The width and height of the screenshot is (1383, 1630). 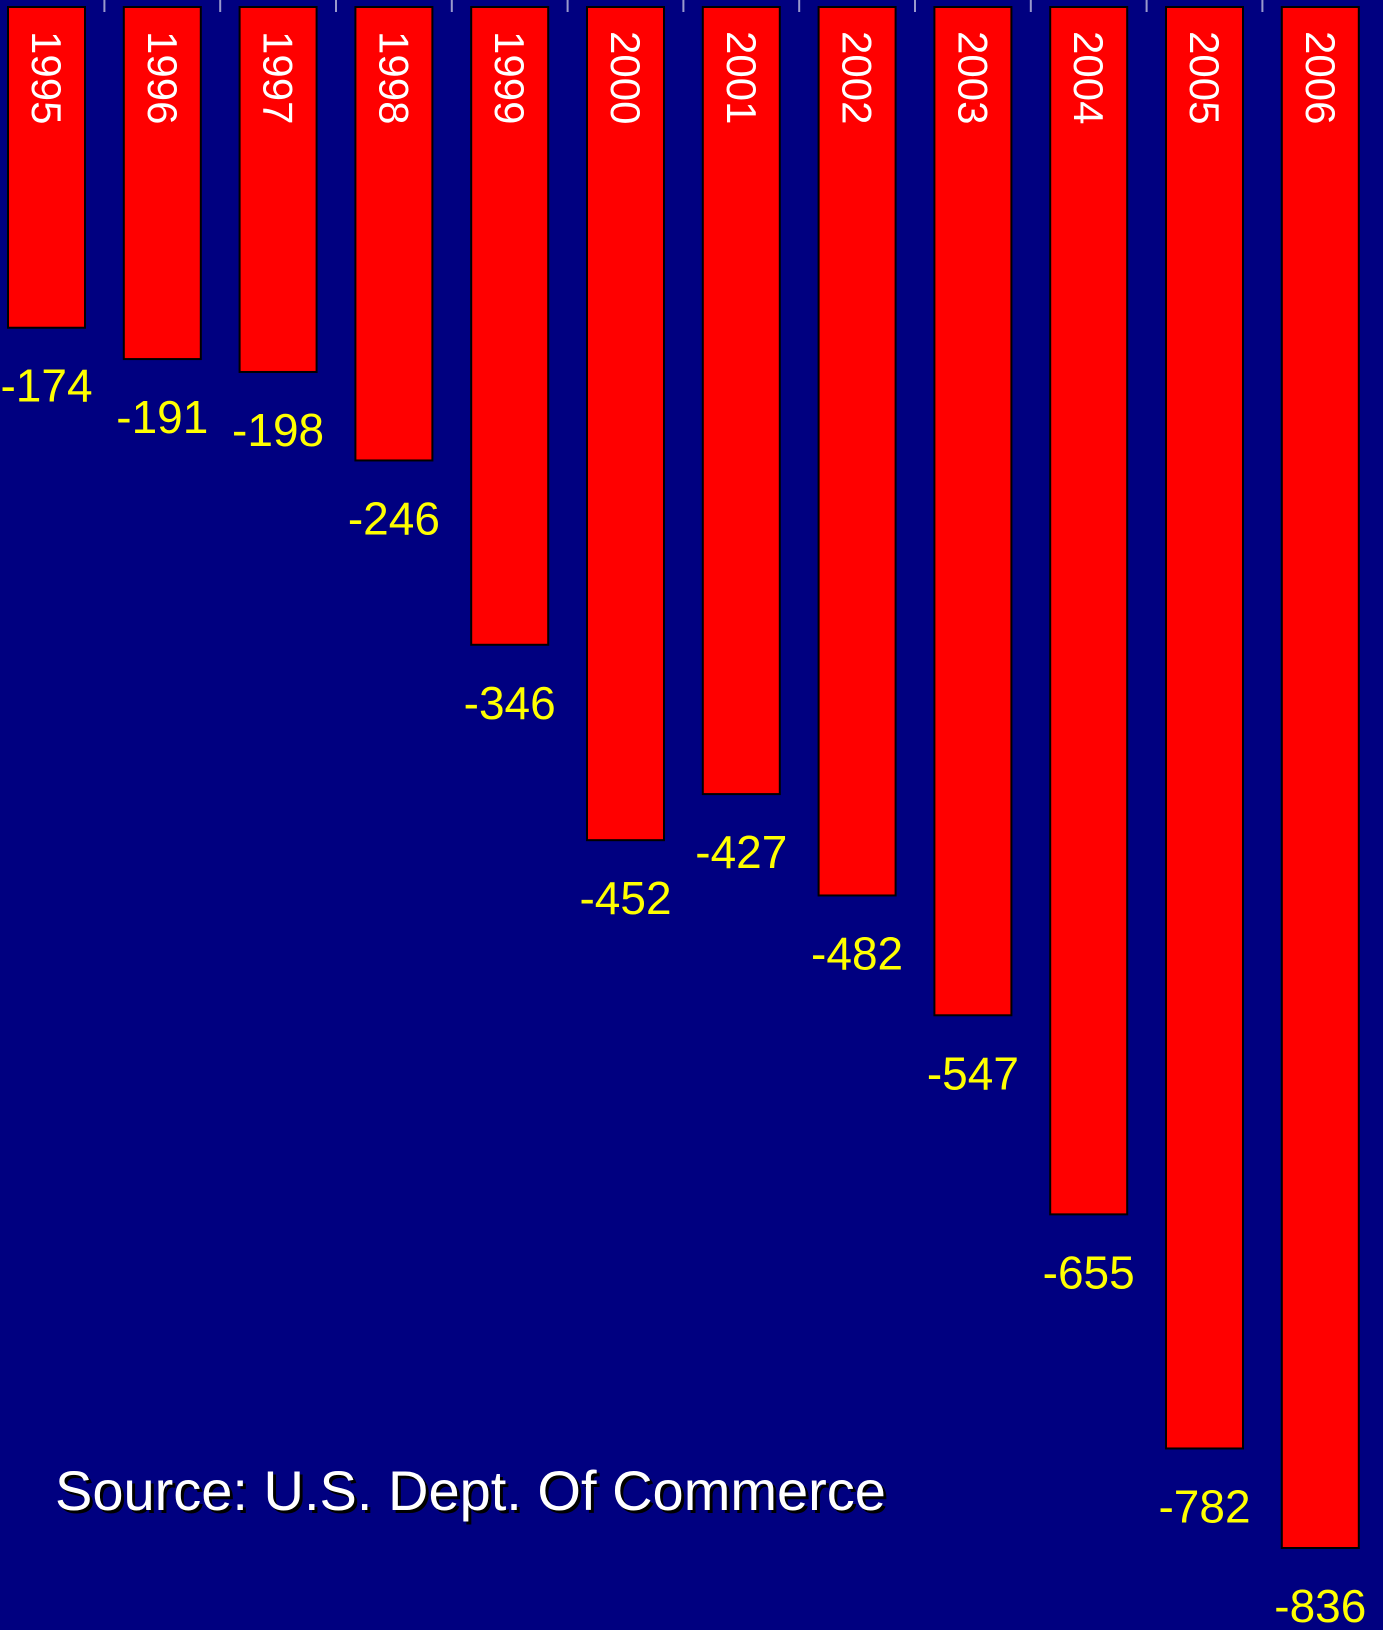 What do you see at coordinates (162, 183) in the screenshot?
I see `bar-1996` at bounding box center [162, 183].